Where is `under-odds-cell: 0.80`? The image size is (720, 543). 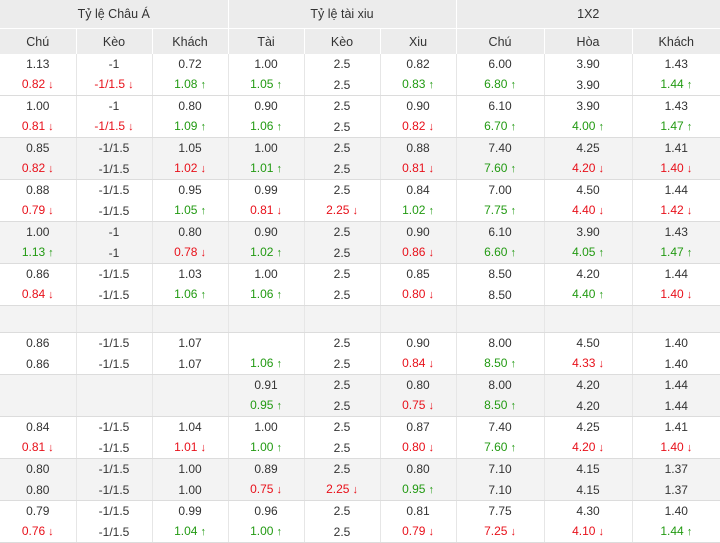 under-odds-cell: 0.80 is located at coordinates (418, 468).